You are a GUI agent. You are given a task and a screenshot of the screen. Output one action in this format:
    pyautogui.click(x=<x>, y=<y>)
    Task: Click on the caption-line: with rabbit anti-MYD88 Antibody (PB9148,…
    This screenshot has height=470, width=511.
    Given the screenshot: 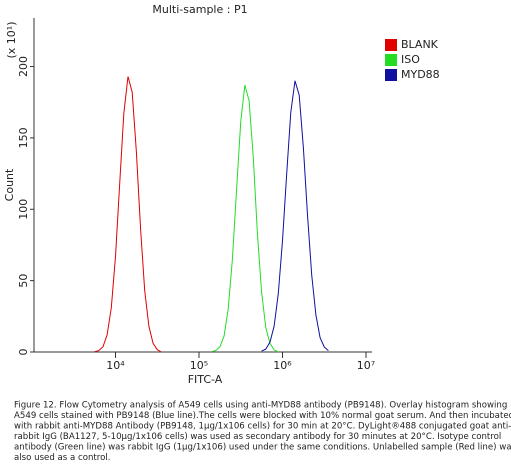 What is the action you would take?
    pyautogui.click(x=262, y=427)
    